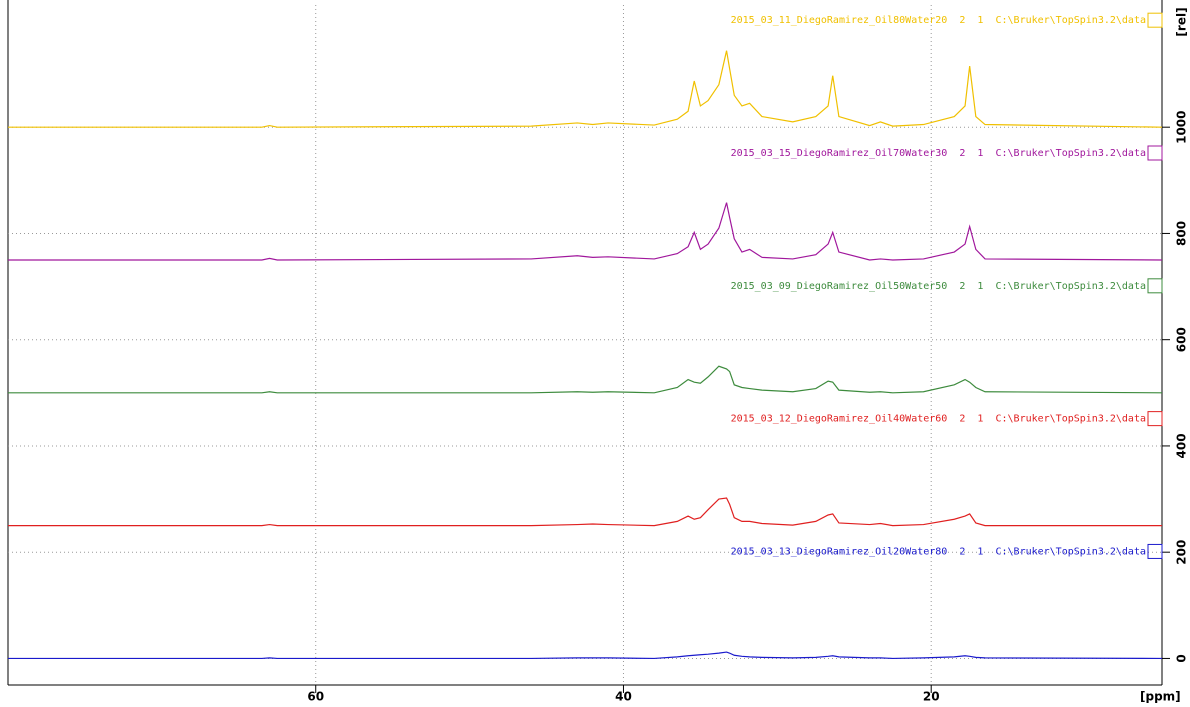 This screenshot has height=707, width=1190. Describe the element at coordinates (1182, 233) in the screenshot. I see `y-tick-label: 800` at that location.